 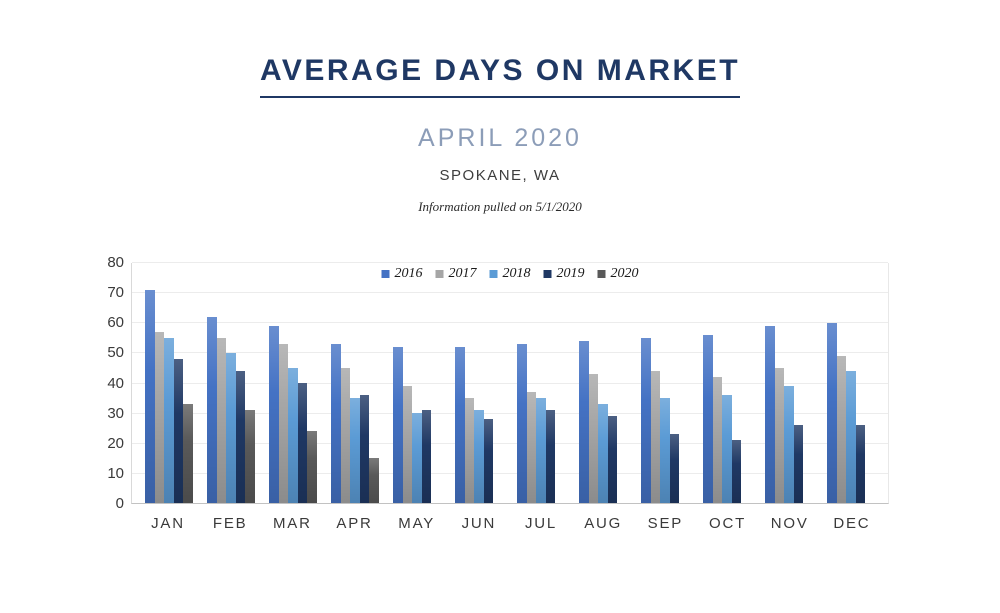 What do you see at coordinates (115, 383) in the screenshot?
I see `y-axis-label: 40` at bounding box center [115, 383].